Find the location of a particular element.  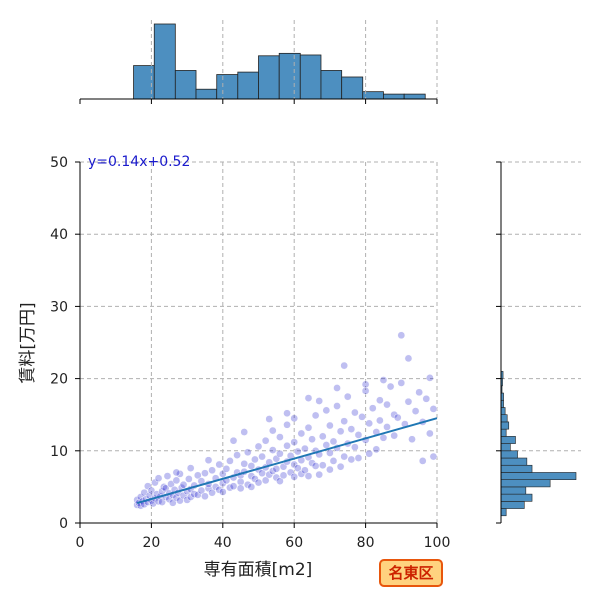

regression-equation-label: y=0.14x+0.52 is located at coordinates (139, 162).